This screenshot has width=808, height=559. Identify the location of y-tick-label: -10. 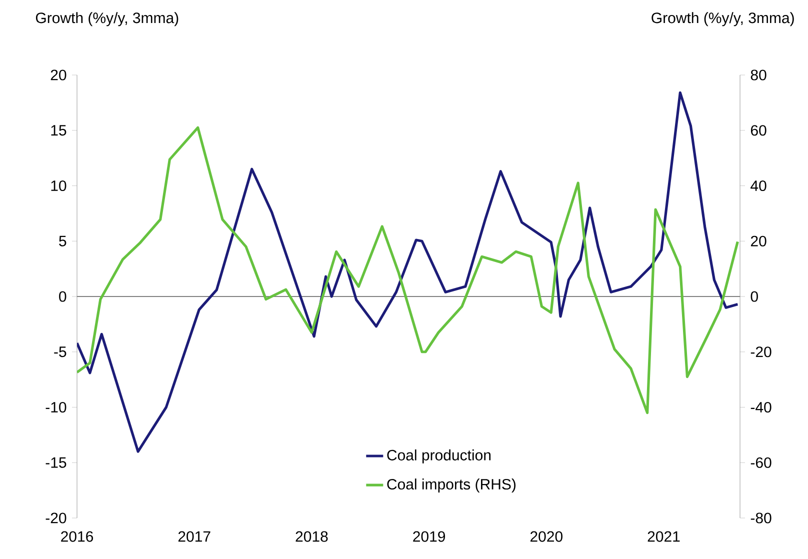
(56, 407).